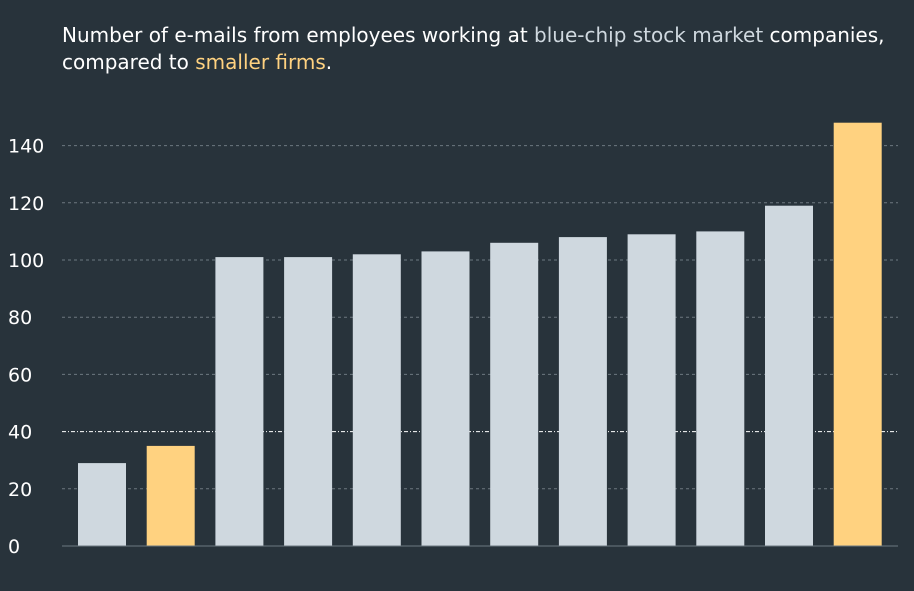 The image size is (914, 591). I want to click on y-tick-label: 100, so click(26, 261).